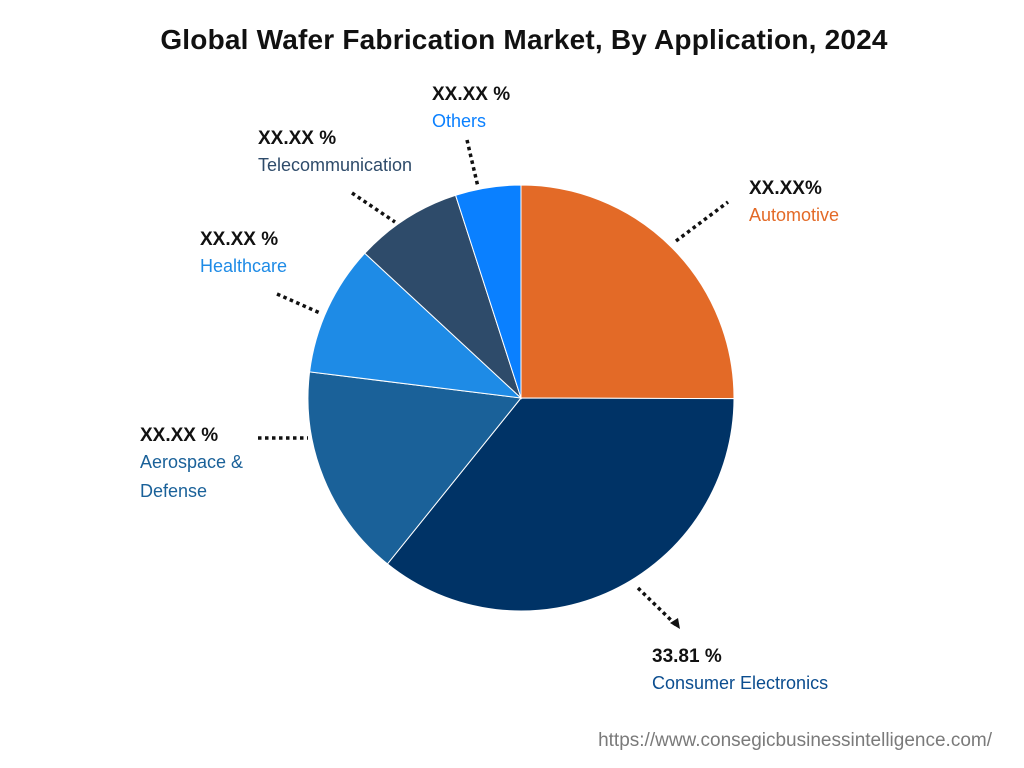 This screenshot has height=768, width=1024. What do you see at coordinates (472, 163) in the screenshot?
I see `leader-line-others` at bounding box center [472, 163].